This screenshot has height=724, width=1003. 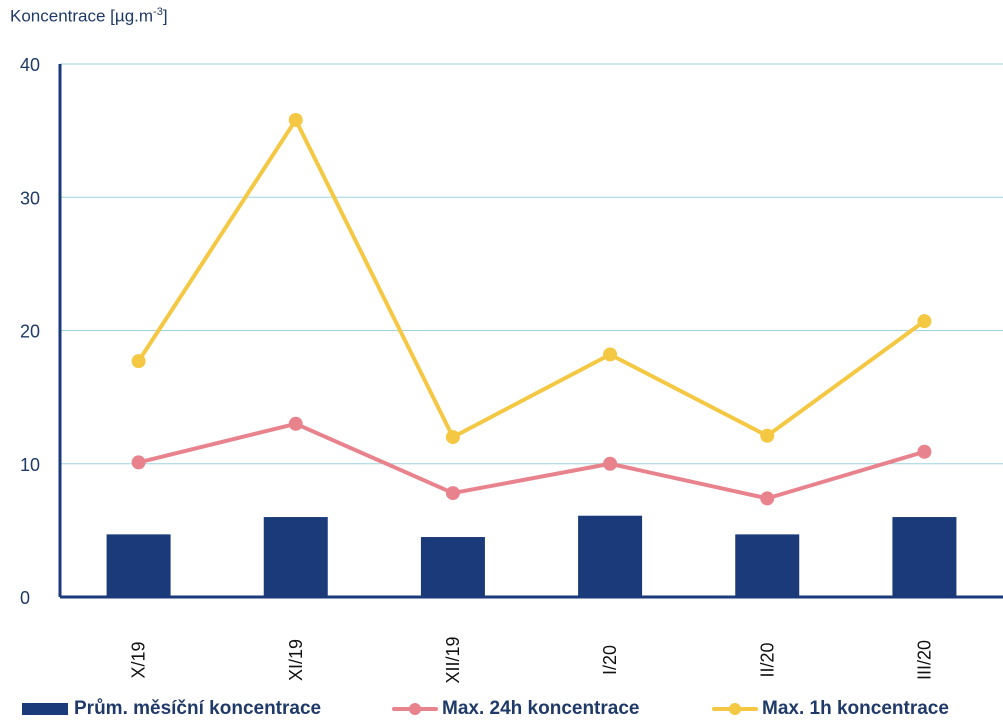 What do you see at coordinates (139, 659) in the screenshot?
I see `x-tick-label: X/19` at bounding box center [139, 659].